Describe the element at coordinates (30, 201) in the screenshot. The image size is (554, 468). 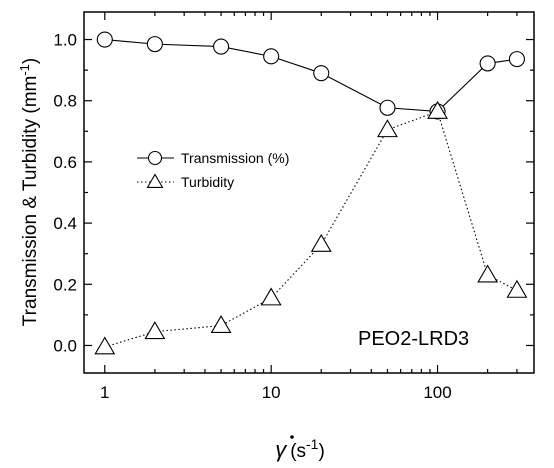
I see `y-axis-label-main: Transmission & Turbidity (mm` at that location.